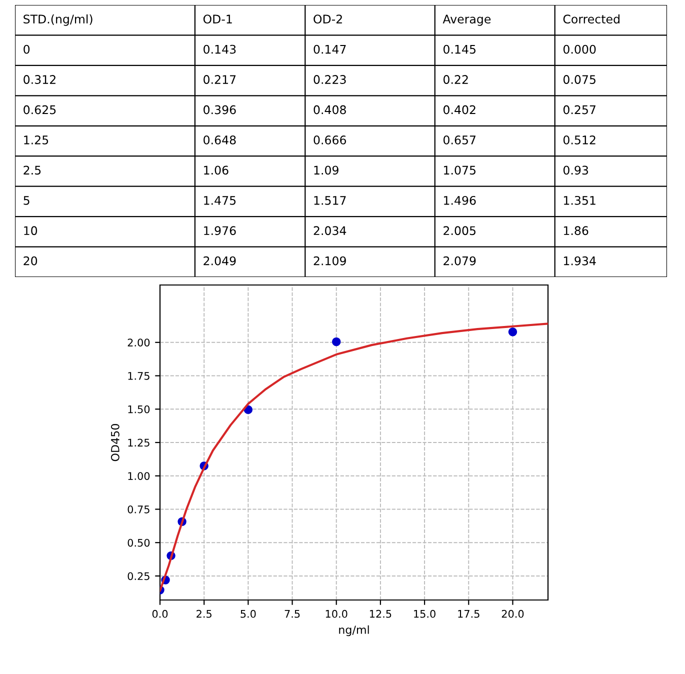  I want to click on text: 0.93, so click(575, 170).